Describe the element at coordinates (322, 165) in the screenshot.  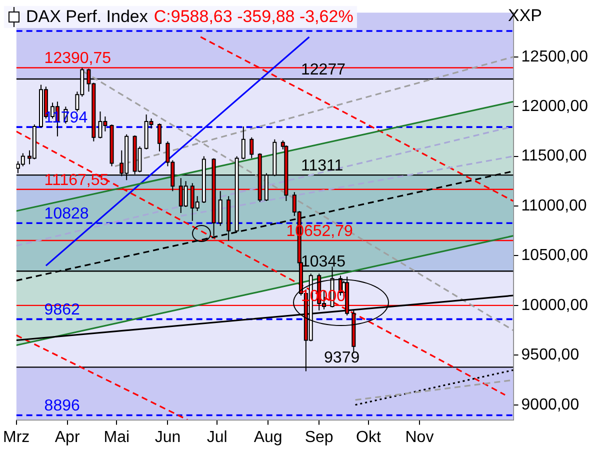
I see `annotation: 11311` at that location.